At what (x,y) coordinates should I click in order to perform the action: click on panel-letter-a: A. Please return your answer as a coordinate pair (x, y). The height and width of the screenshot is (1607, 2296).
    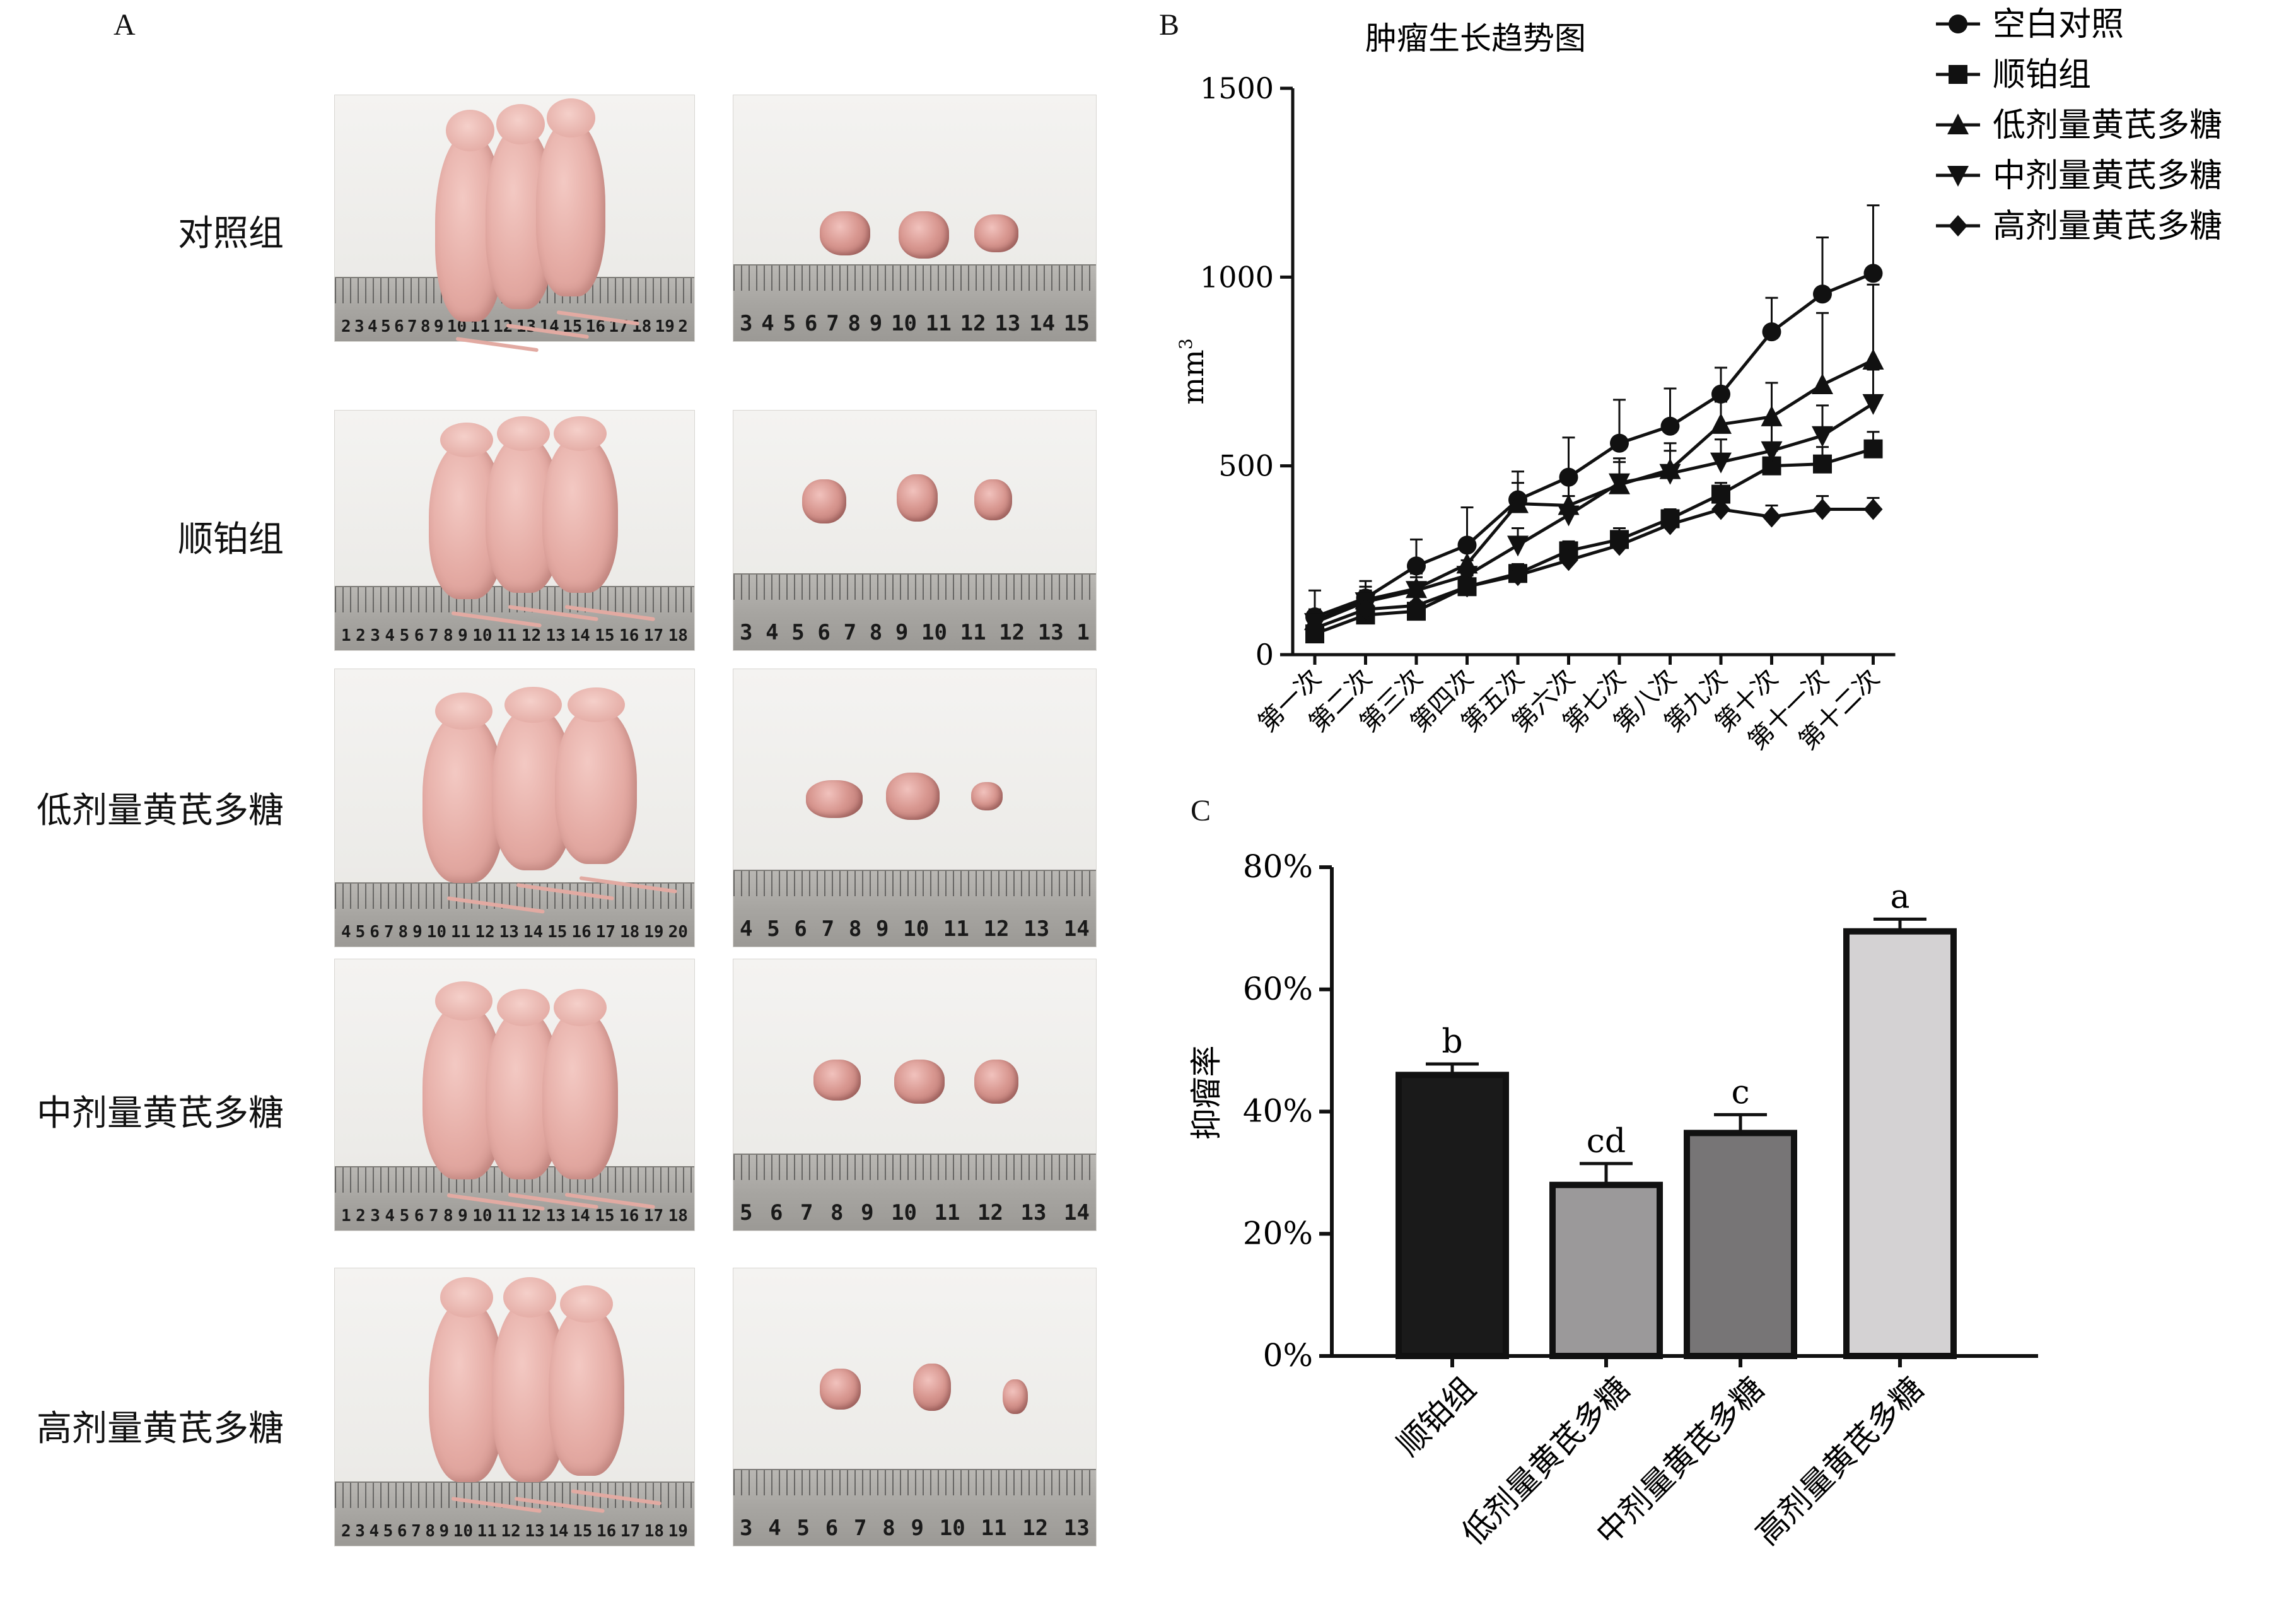
    Looking at the image, I should click on (125, 25).